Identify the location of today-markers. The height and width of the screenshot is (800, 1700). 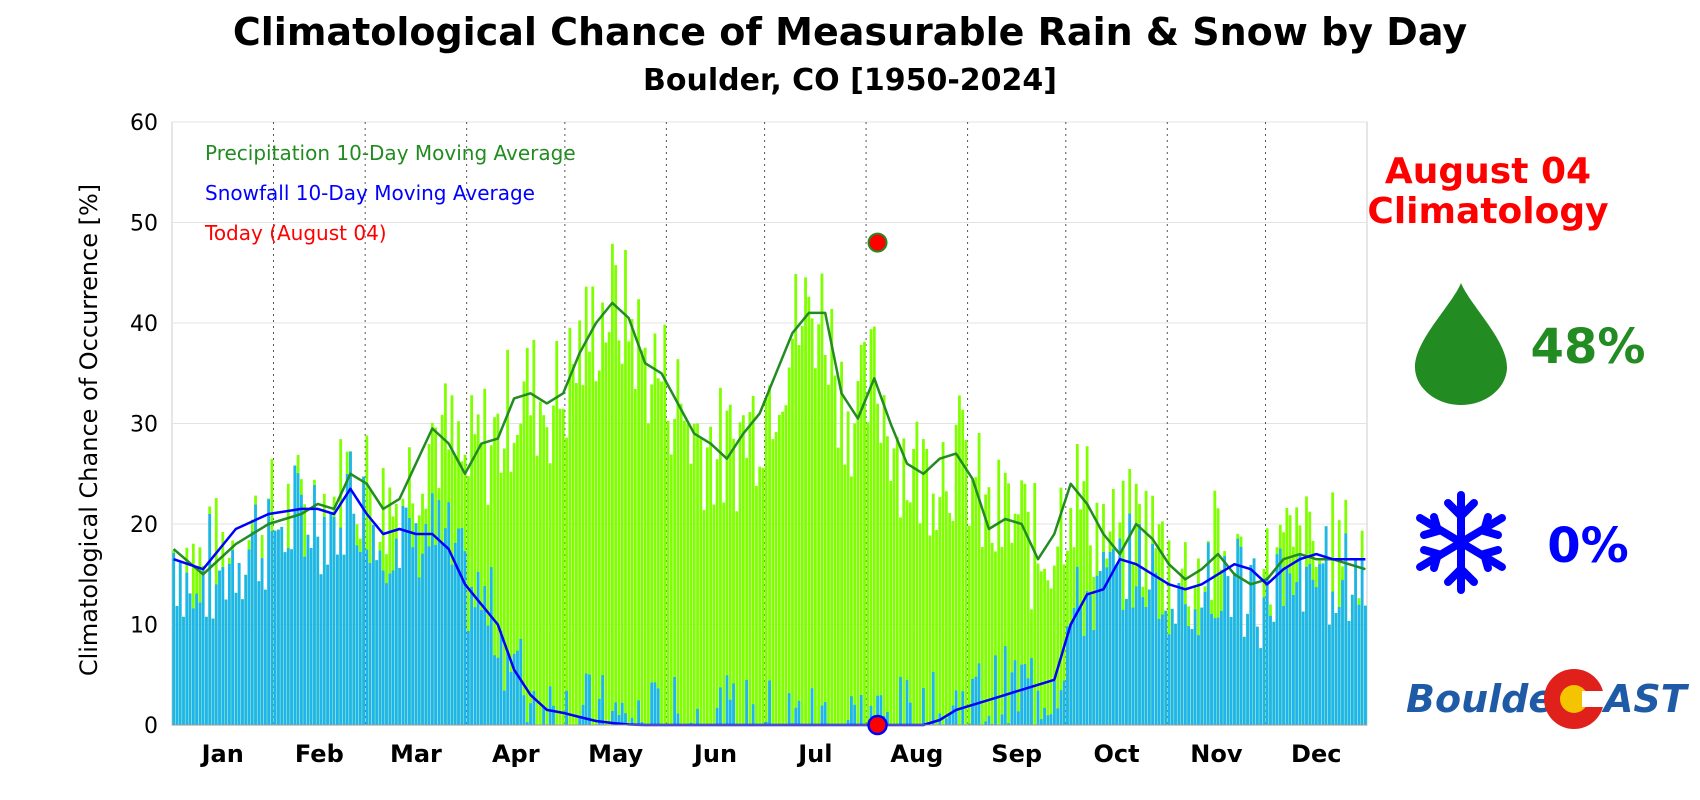
(877, 484).